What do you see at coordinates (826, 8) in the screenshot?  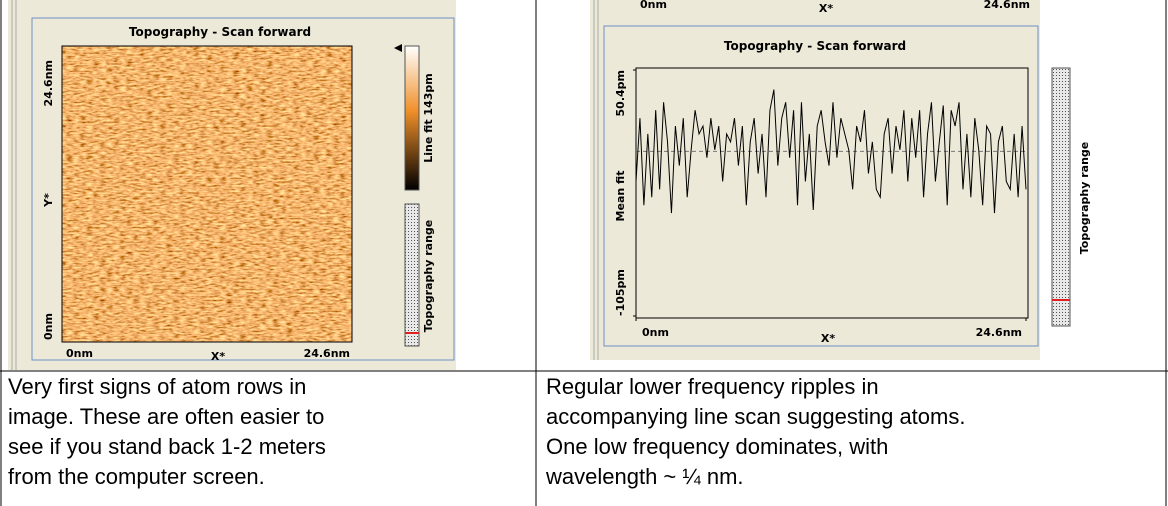 I see `cut-label: X*` at bounding box center [826, 8].